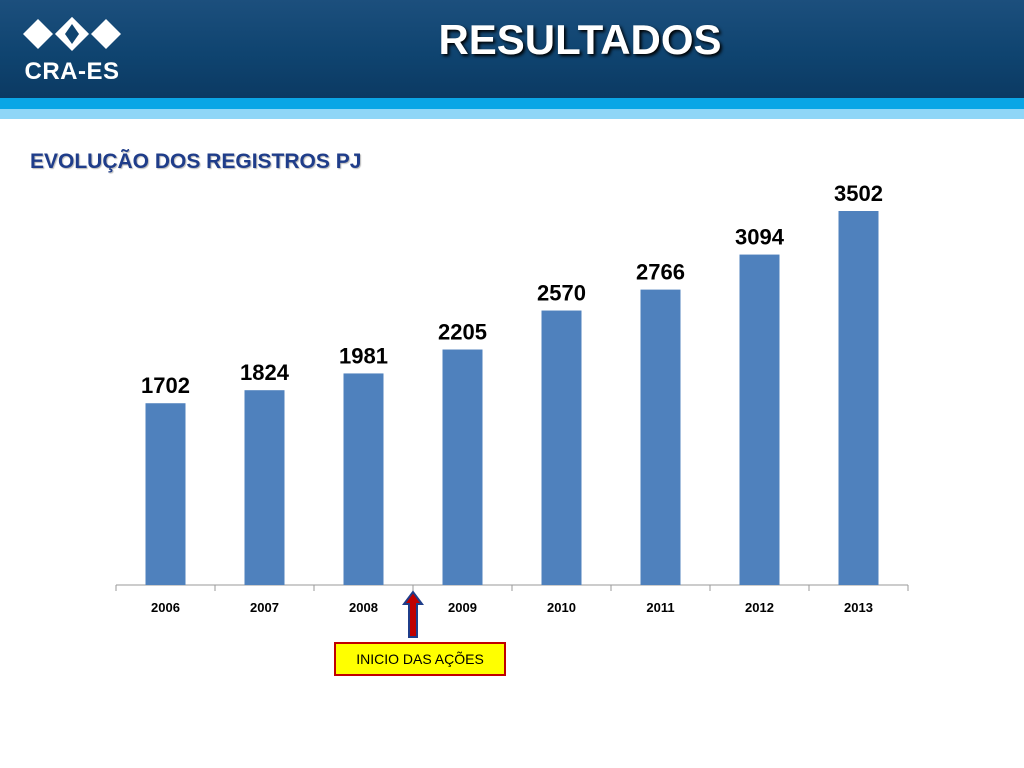 The image size is (1024, 768). Describe the element at coordinates (462, 467) in the screenshot. I see `bar-2009` at that location.